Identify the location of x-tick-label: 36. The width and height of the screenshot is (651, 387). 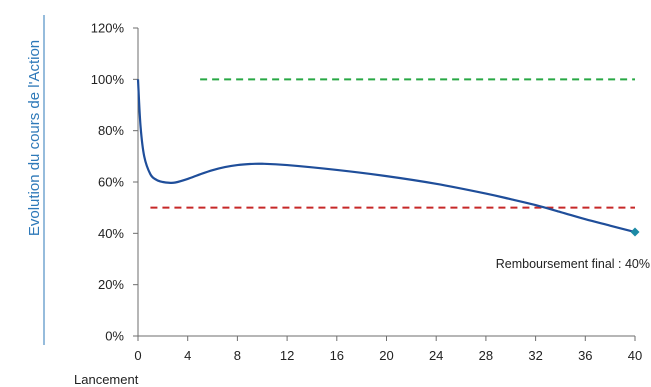
(585, 355).